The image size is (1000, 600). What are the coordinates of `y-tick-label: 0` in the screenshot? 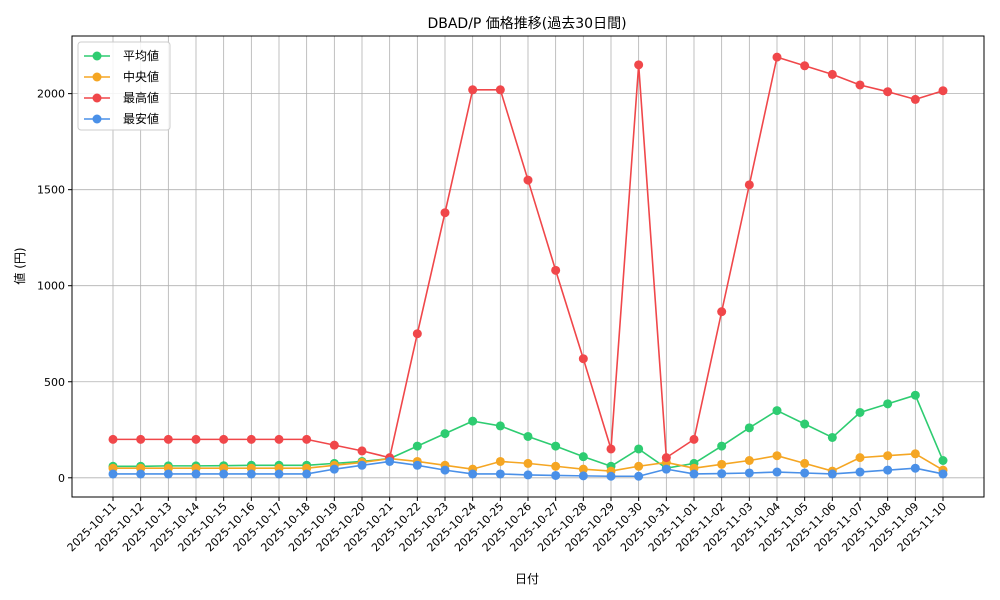 It's located at (61, 478).